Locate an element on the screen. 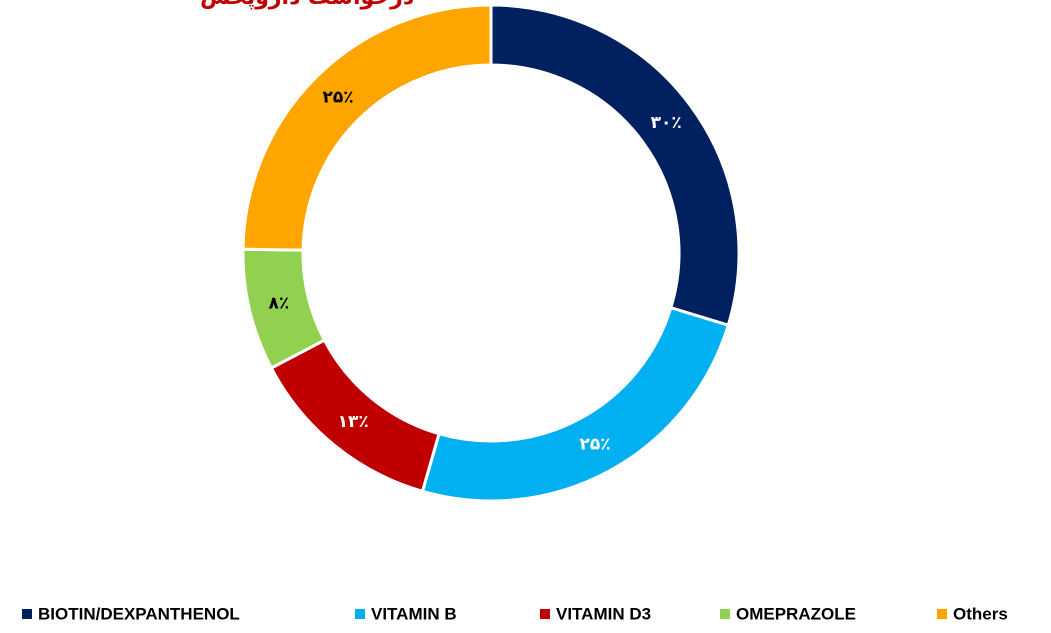 This screenshot has height=633, width=1051. legend-label: OMEPRAZOLE is located at coordinates (796, 613).